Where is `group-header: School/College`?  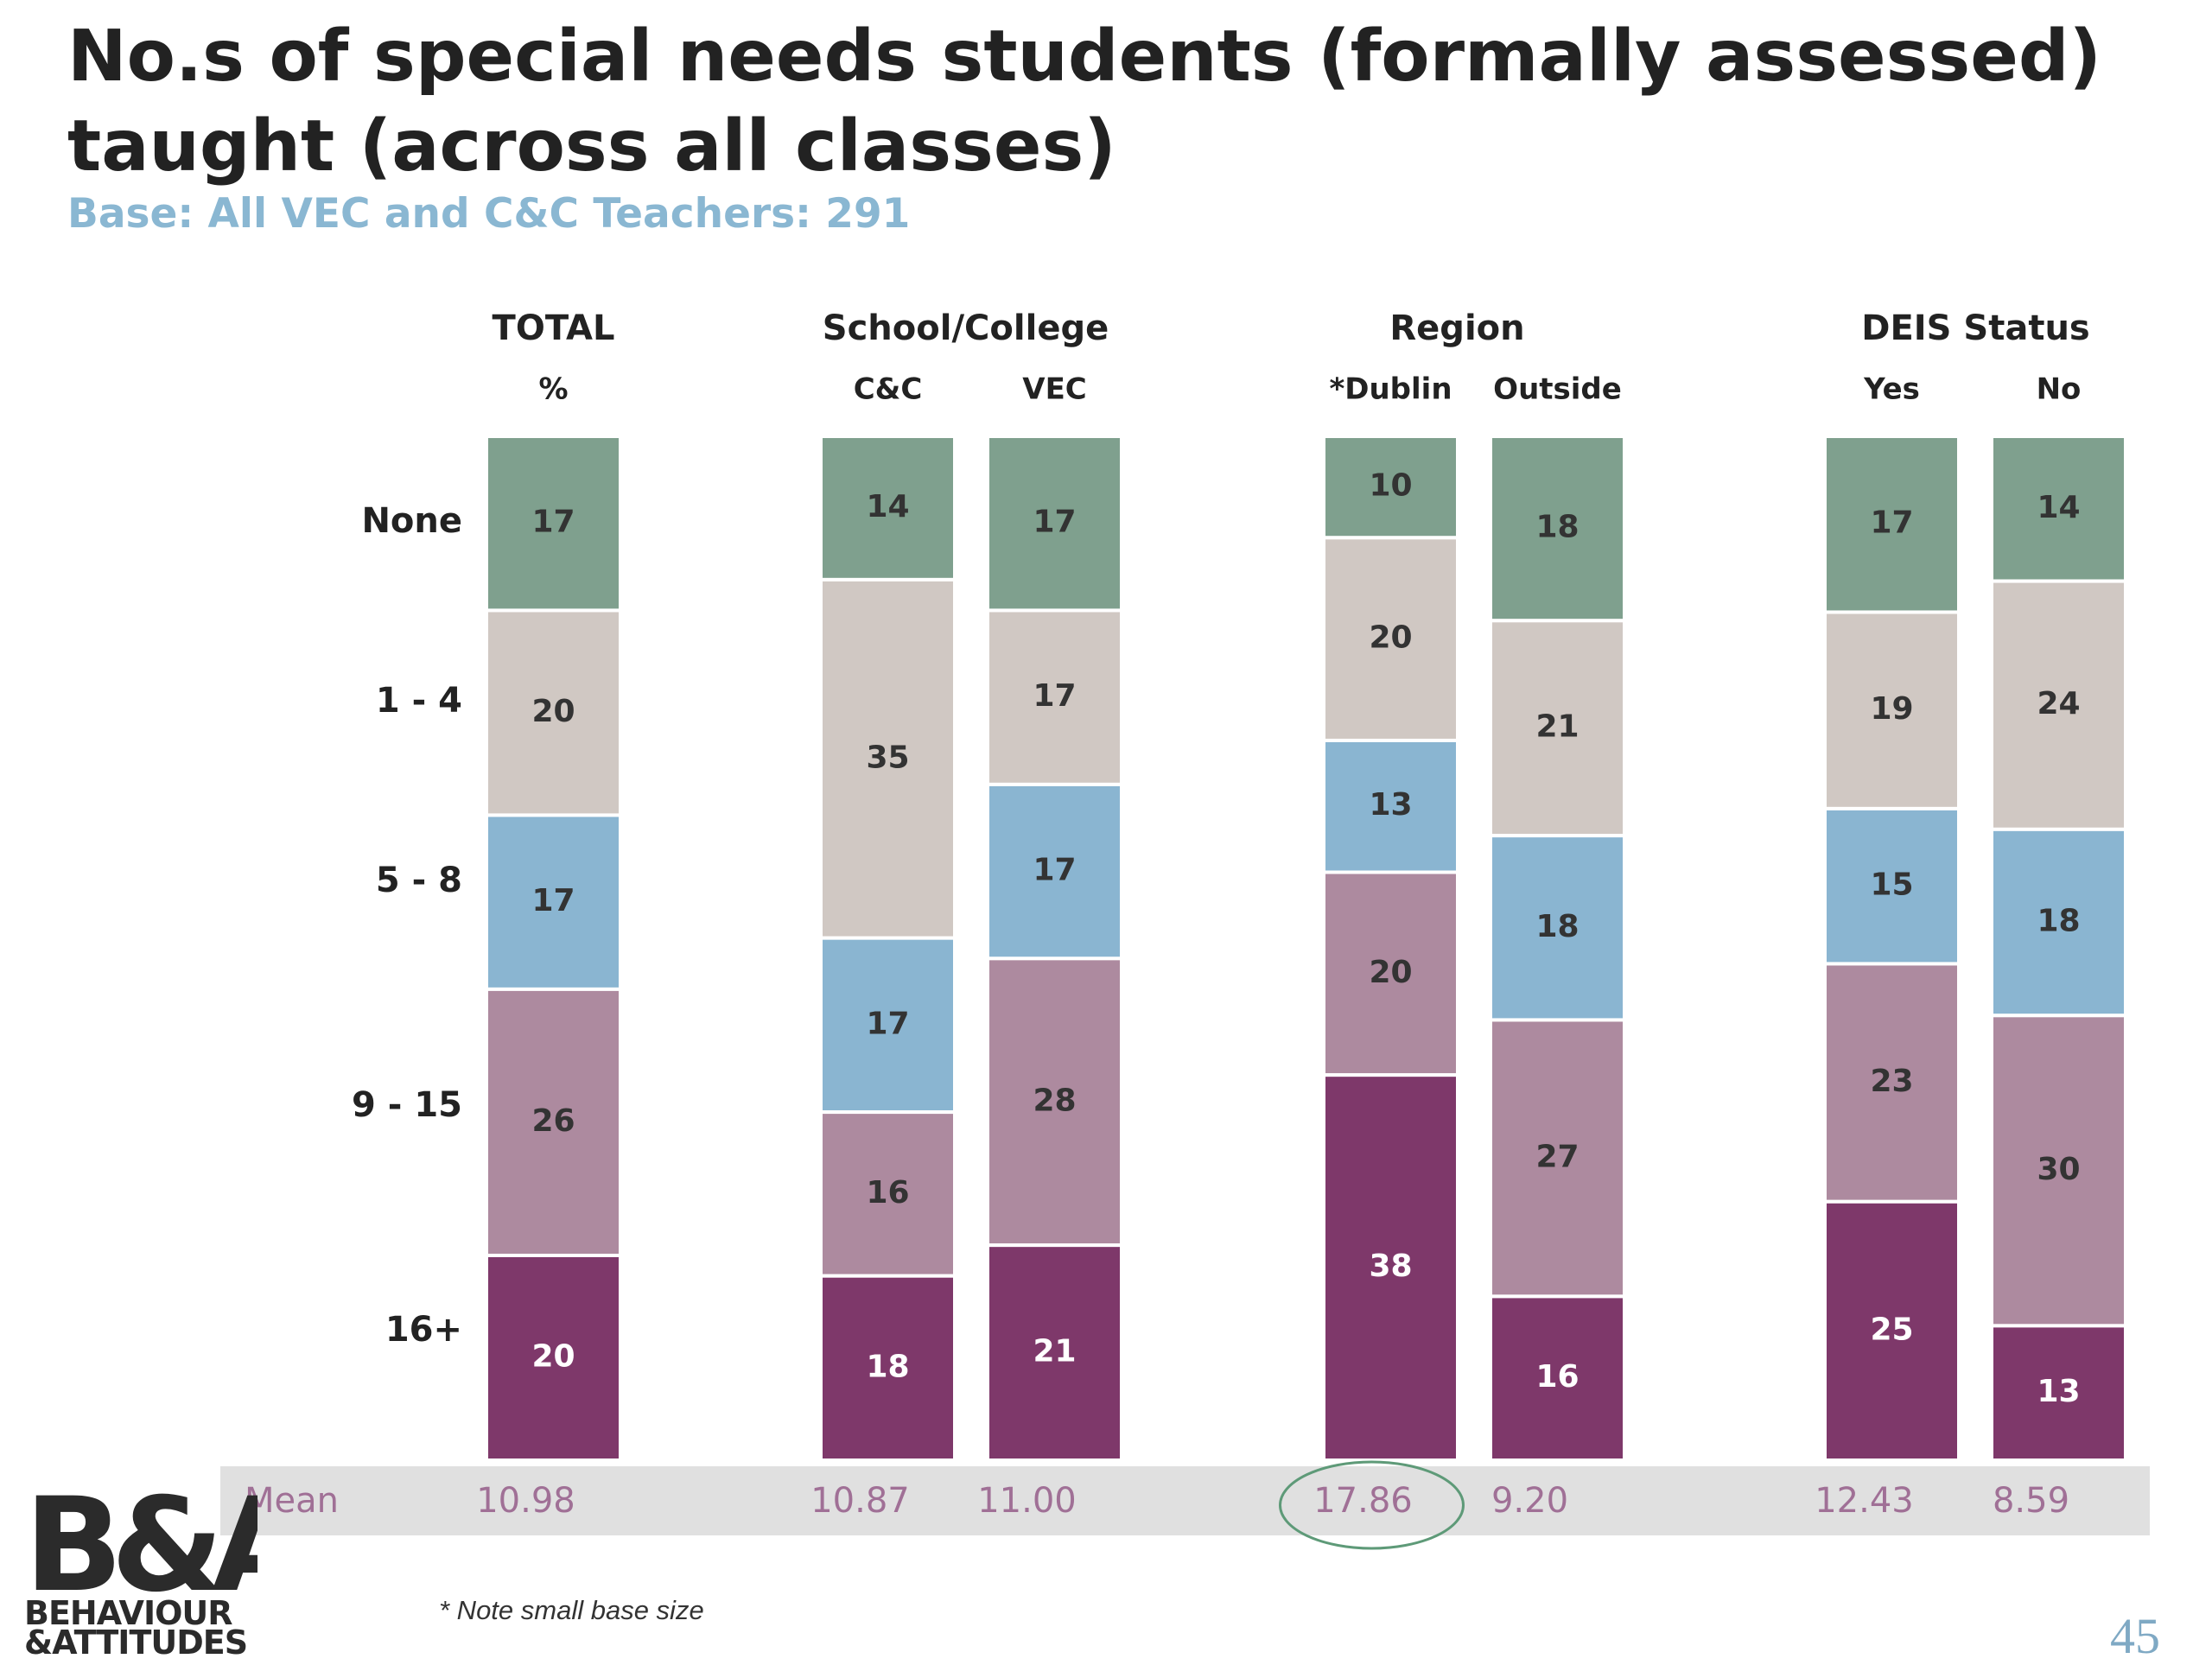
group-header: School/College is located at coordinates (966, 328).